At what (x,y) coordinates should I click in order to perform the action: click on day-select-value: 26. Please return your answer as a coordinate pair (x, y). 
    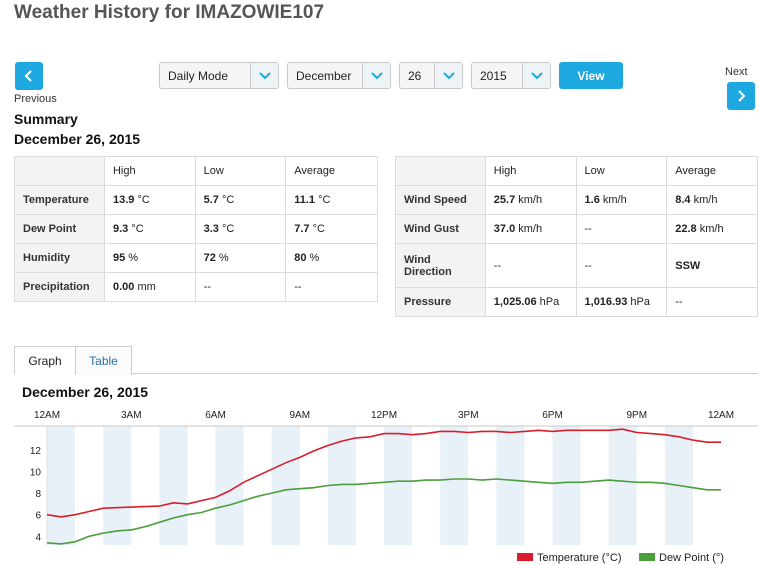
    Looking at the image, I should click on (415, 75).